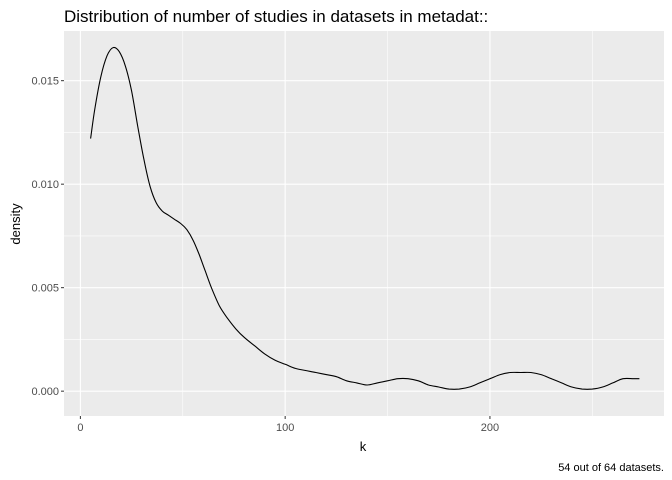  Describe the element at coordinates (363, 446) in the screenshot. I see `x-axis-title: k` at that location.